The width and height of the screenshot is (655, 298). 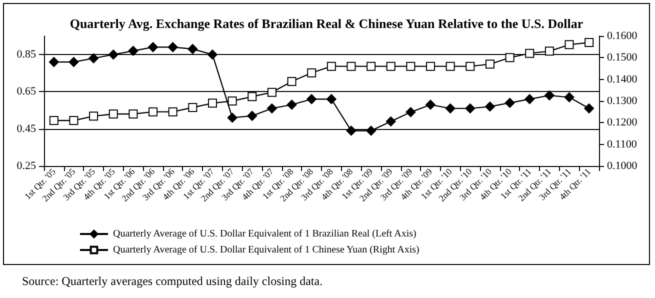 What do you see at coordinates (327, 23) in the screenshot?
I see `chart-title: Quarterly Avg. Exchange Rates of Brazilian Real & Chinese Yuan Relative to the U.S. Dollar` at bounding box center [327, 23].